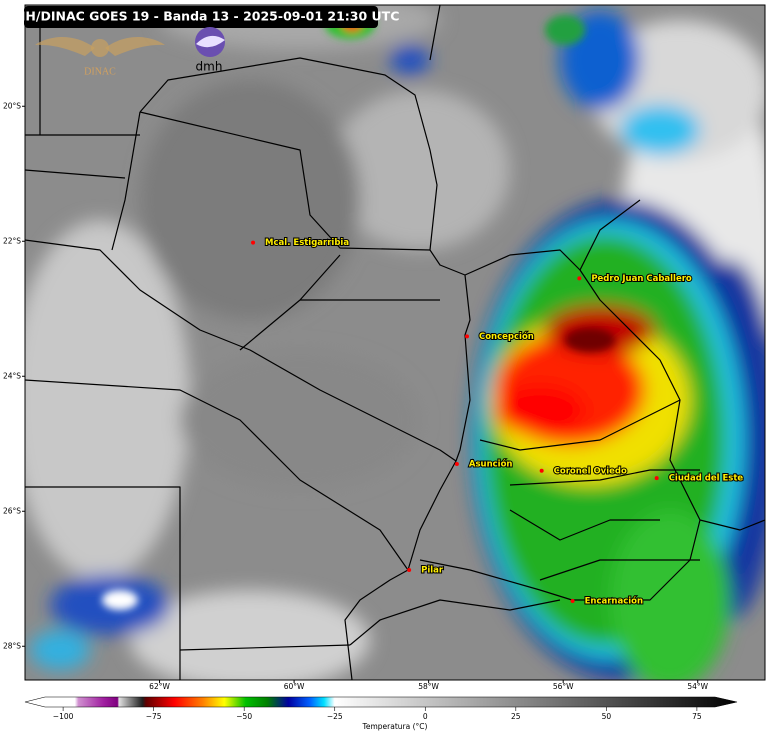  Describe the element at coordinates (335, 716) in the screenshot. I see `colorbar-tick-label: −25` at that location.